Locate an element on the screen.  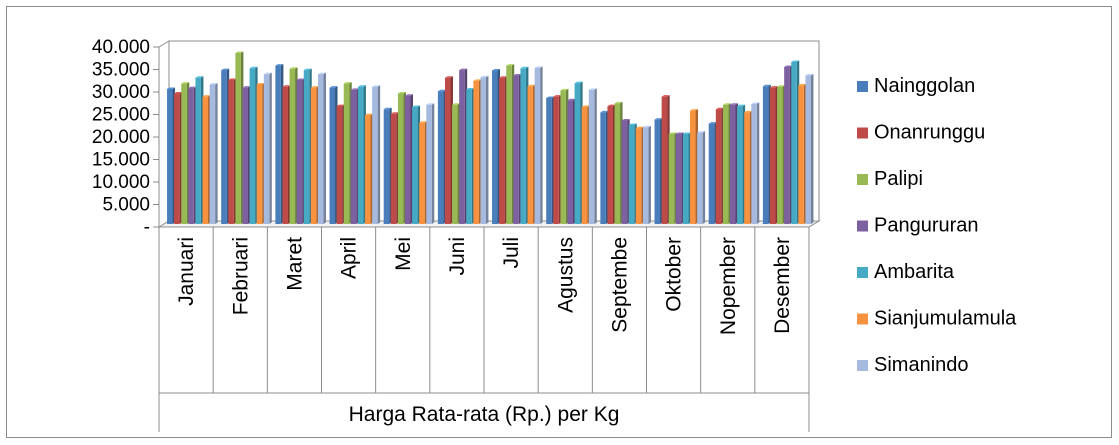
x-tick-label: Juni is located at coordinates (457, 256).